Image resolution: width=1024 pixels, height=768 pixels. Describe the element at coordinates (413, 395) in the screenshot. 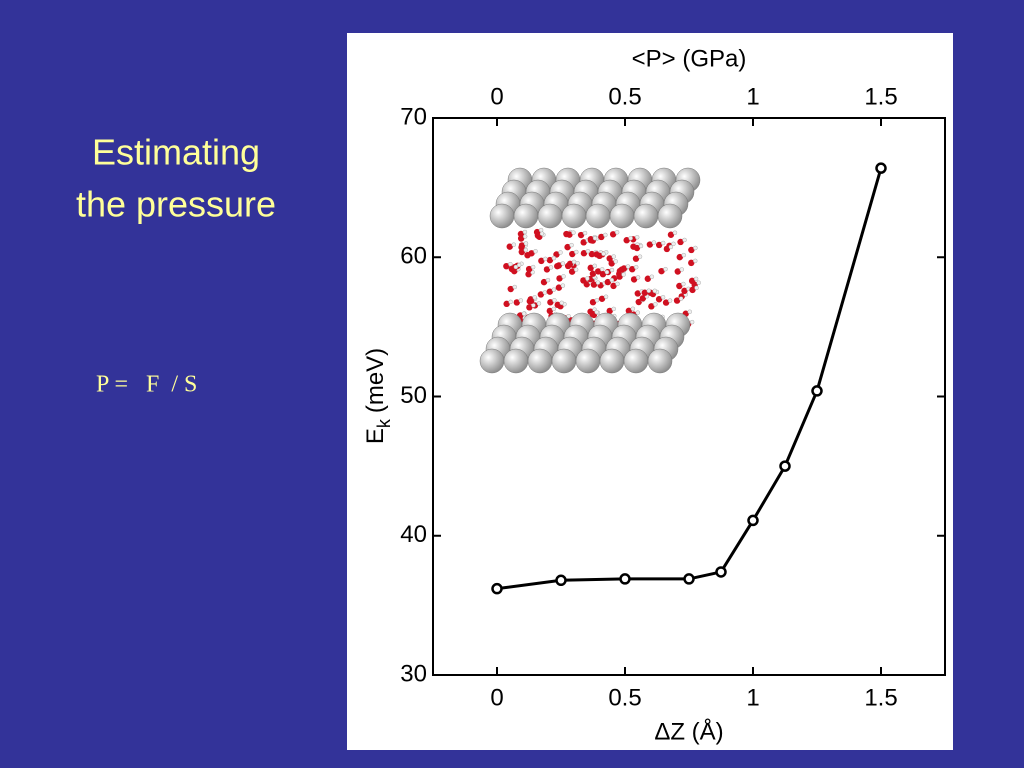

I see `y-tick-label: 50` at that location.